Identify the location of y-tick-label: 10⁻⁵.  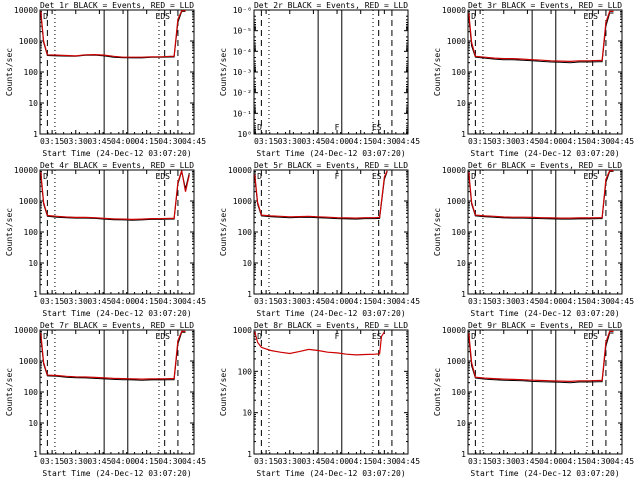
(242, 31).